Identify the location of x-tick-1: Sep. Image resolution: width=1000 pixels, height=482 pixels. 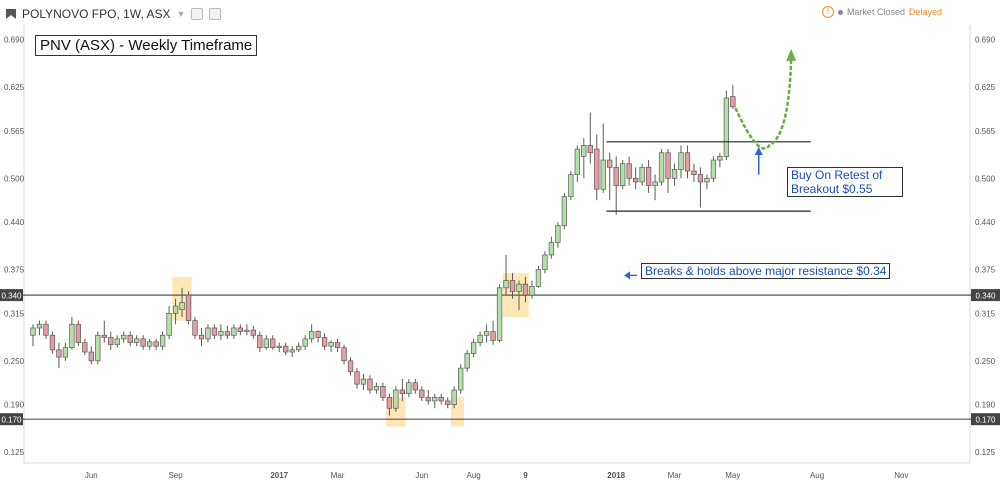
(175, 475).